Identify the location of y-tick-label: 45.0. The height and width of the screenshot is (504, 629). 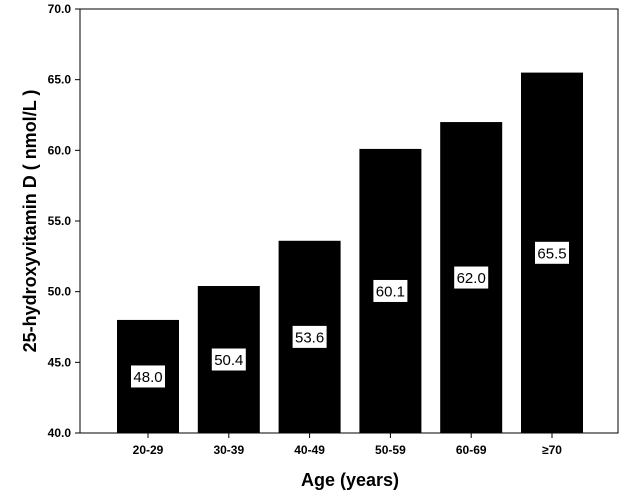
(60, 362).